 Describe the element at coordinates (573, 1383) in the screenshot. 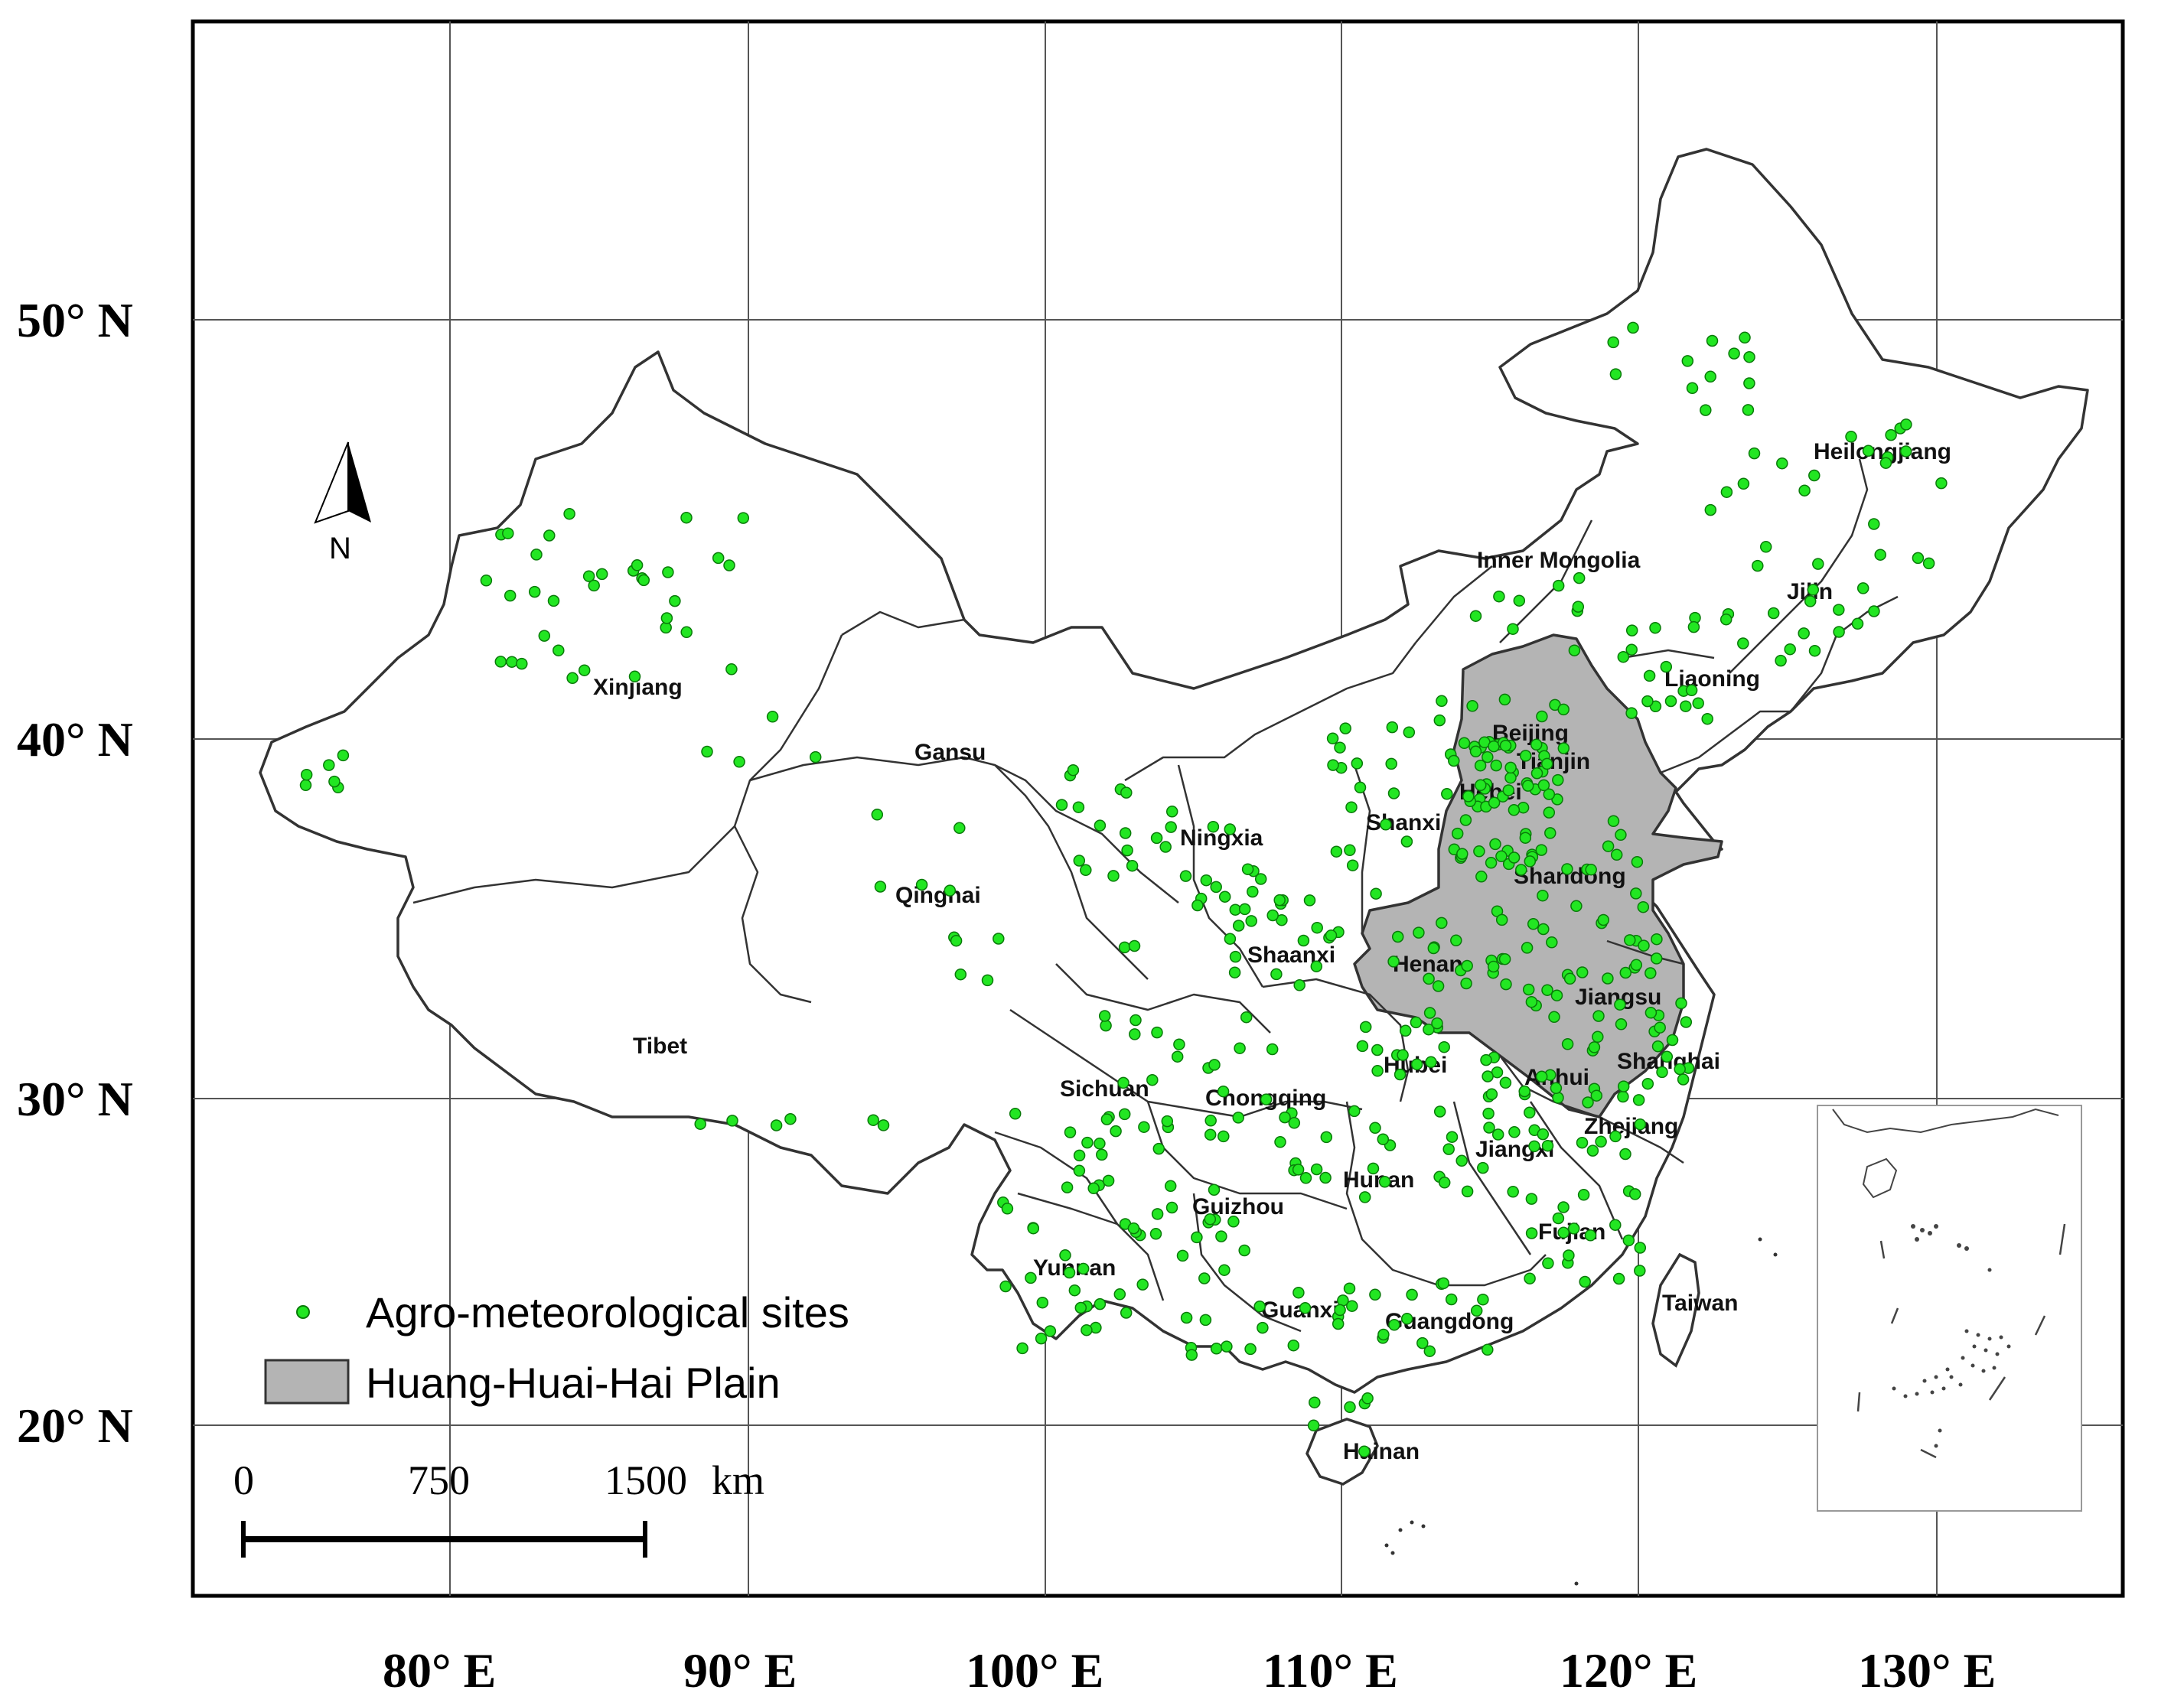

I see `legend-plain-label: Huang-Huai-Hai Plain` at that location.